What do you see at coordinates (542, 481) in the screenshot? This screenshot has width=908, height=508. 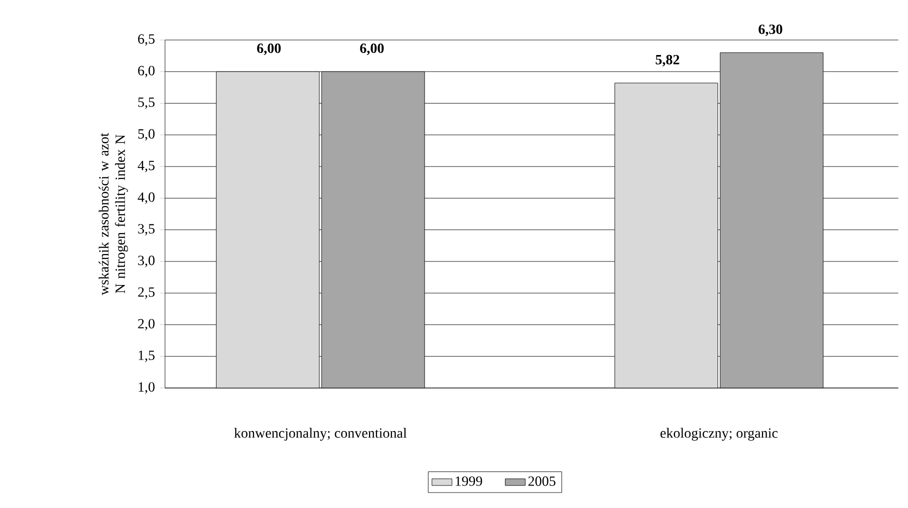 I see `legend-label: 2005` at bounding box center [542, 481].